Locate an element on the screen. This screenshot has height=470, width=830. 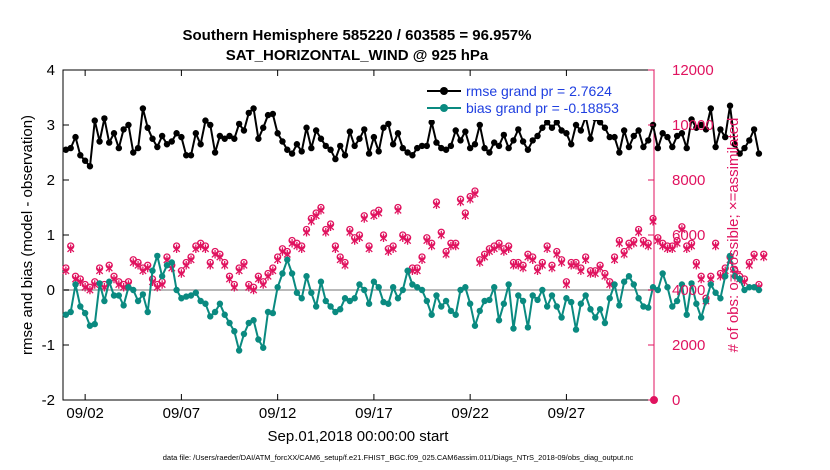
x-tick-label: 09/22 is located at coordinates (470, 413).